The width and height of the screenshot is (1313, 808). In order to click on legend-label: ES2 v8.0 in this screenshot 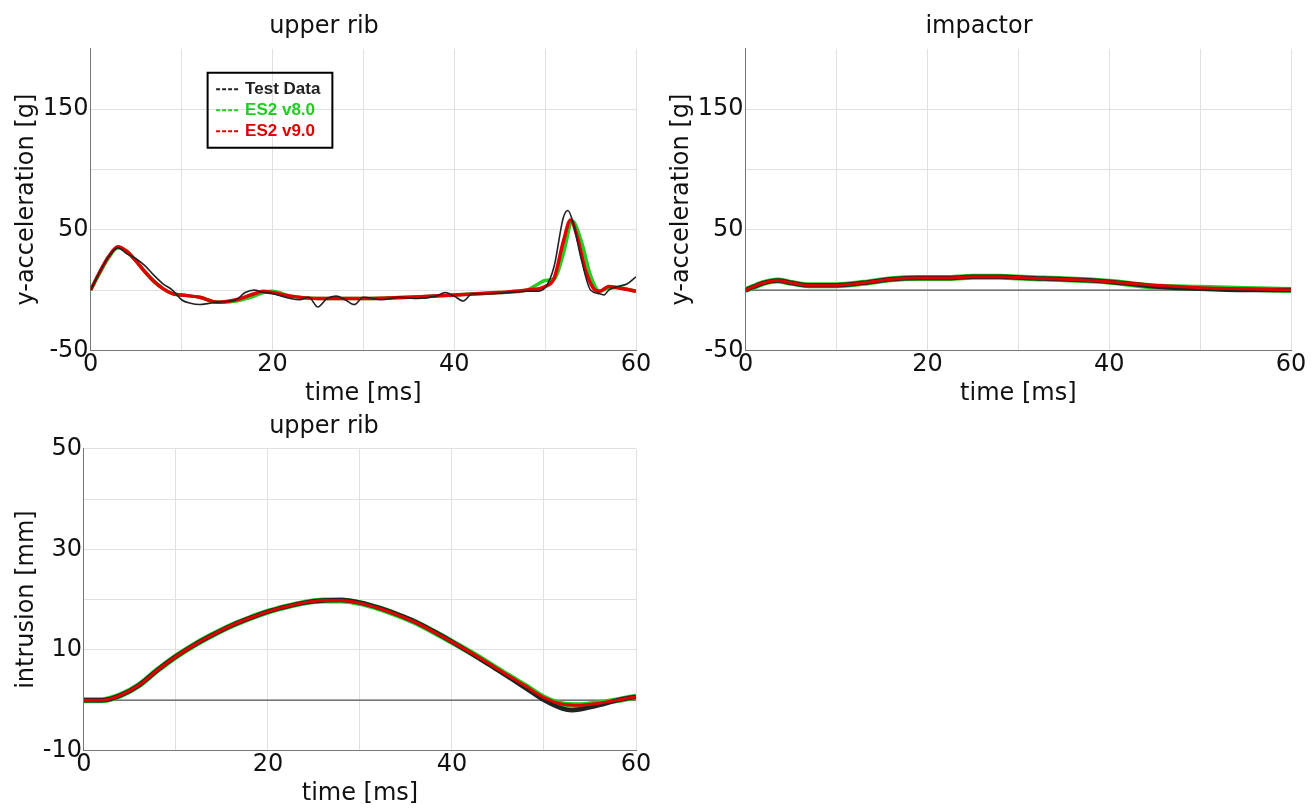, I will do `click(280, 109)`.